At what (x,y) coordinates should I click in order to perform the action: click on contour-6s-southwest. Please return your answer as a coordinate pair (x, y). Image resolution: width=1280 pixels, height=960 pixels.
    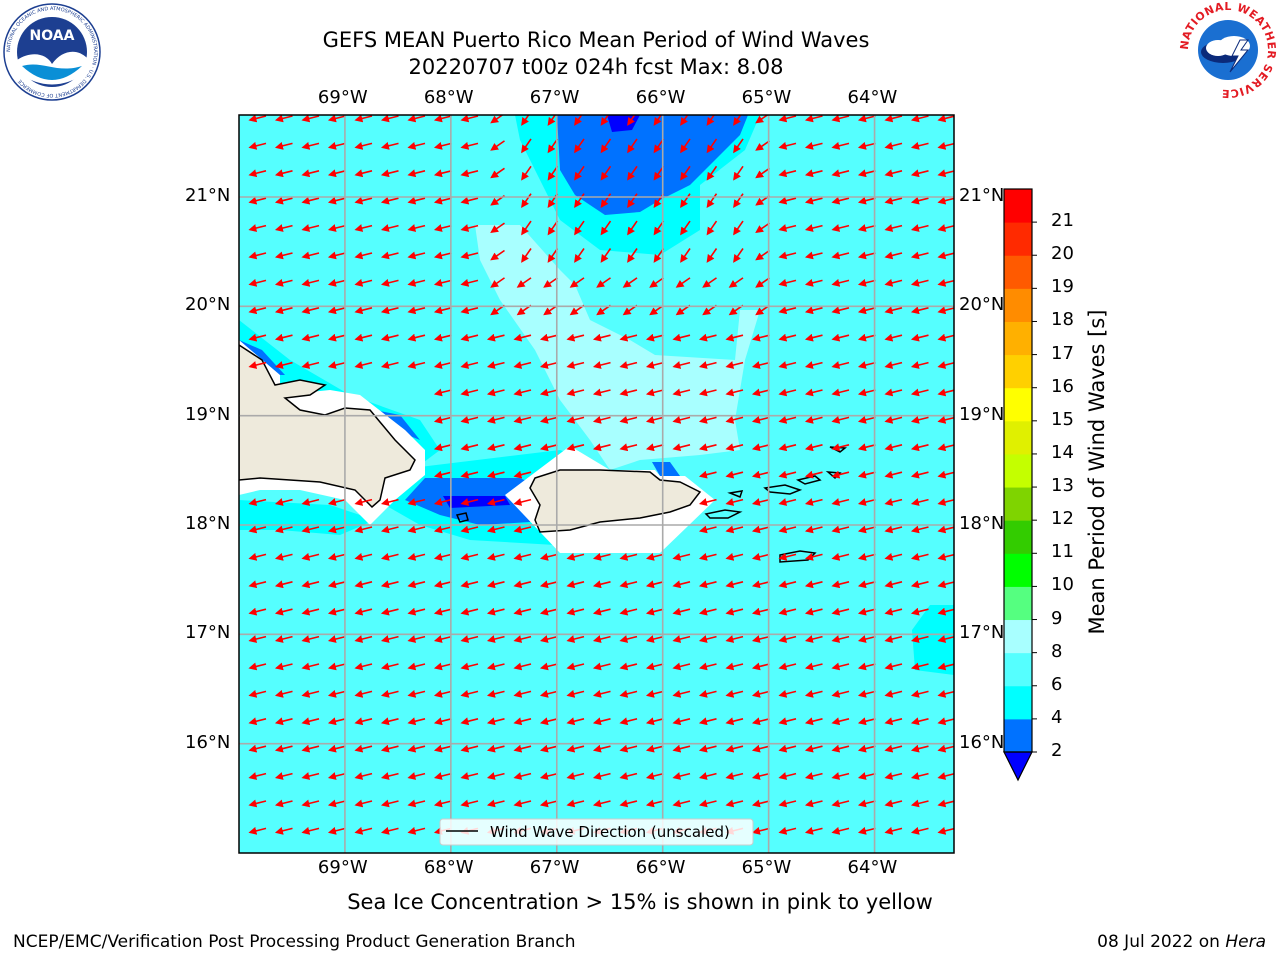
    Looking at the image, I should click on (307, 517).